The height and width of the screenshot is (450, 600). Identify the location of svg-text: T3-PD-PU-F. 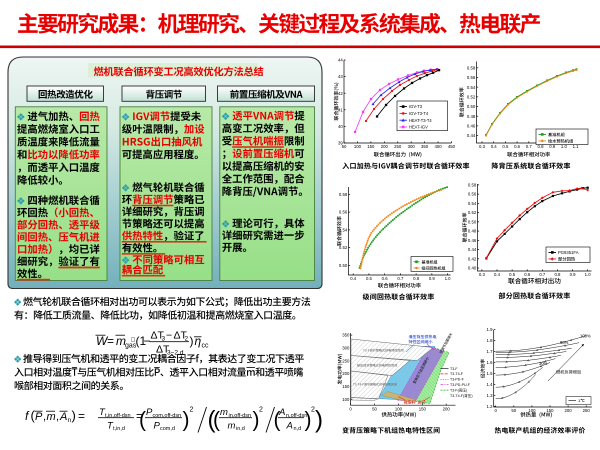
(460, 385).